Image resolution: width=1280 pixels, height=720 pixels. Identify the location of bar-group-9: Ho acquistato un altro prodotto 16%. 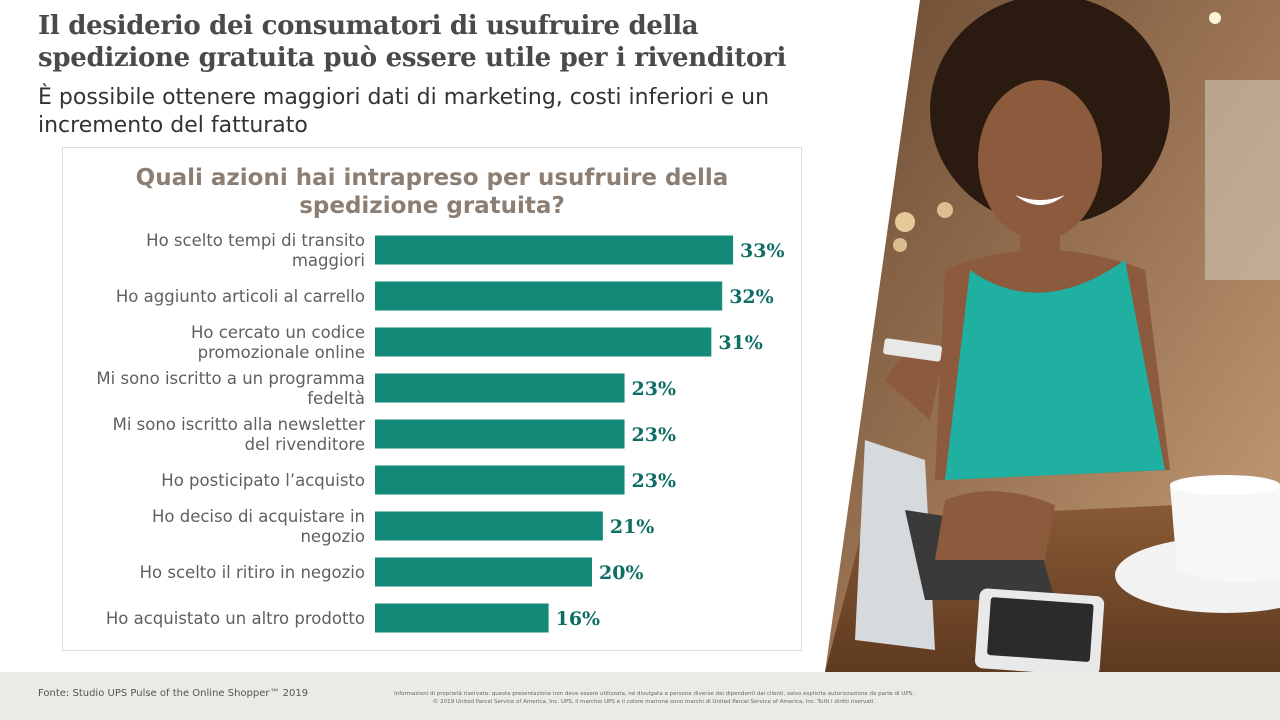
(353, 618).